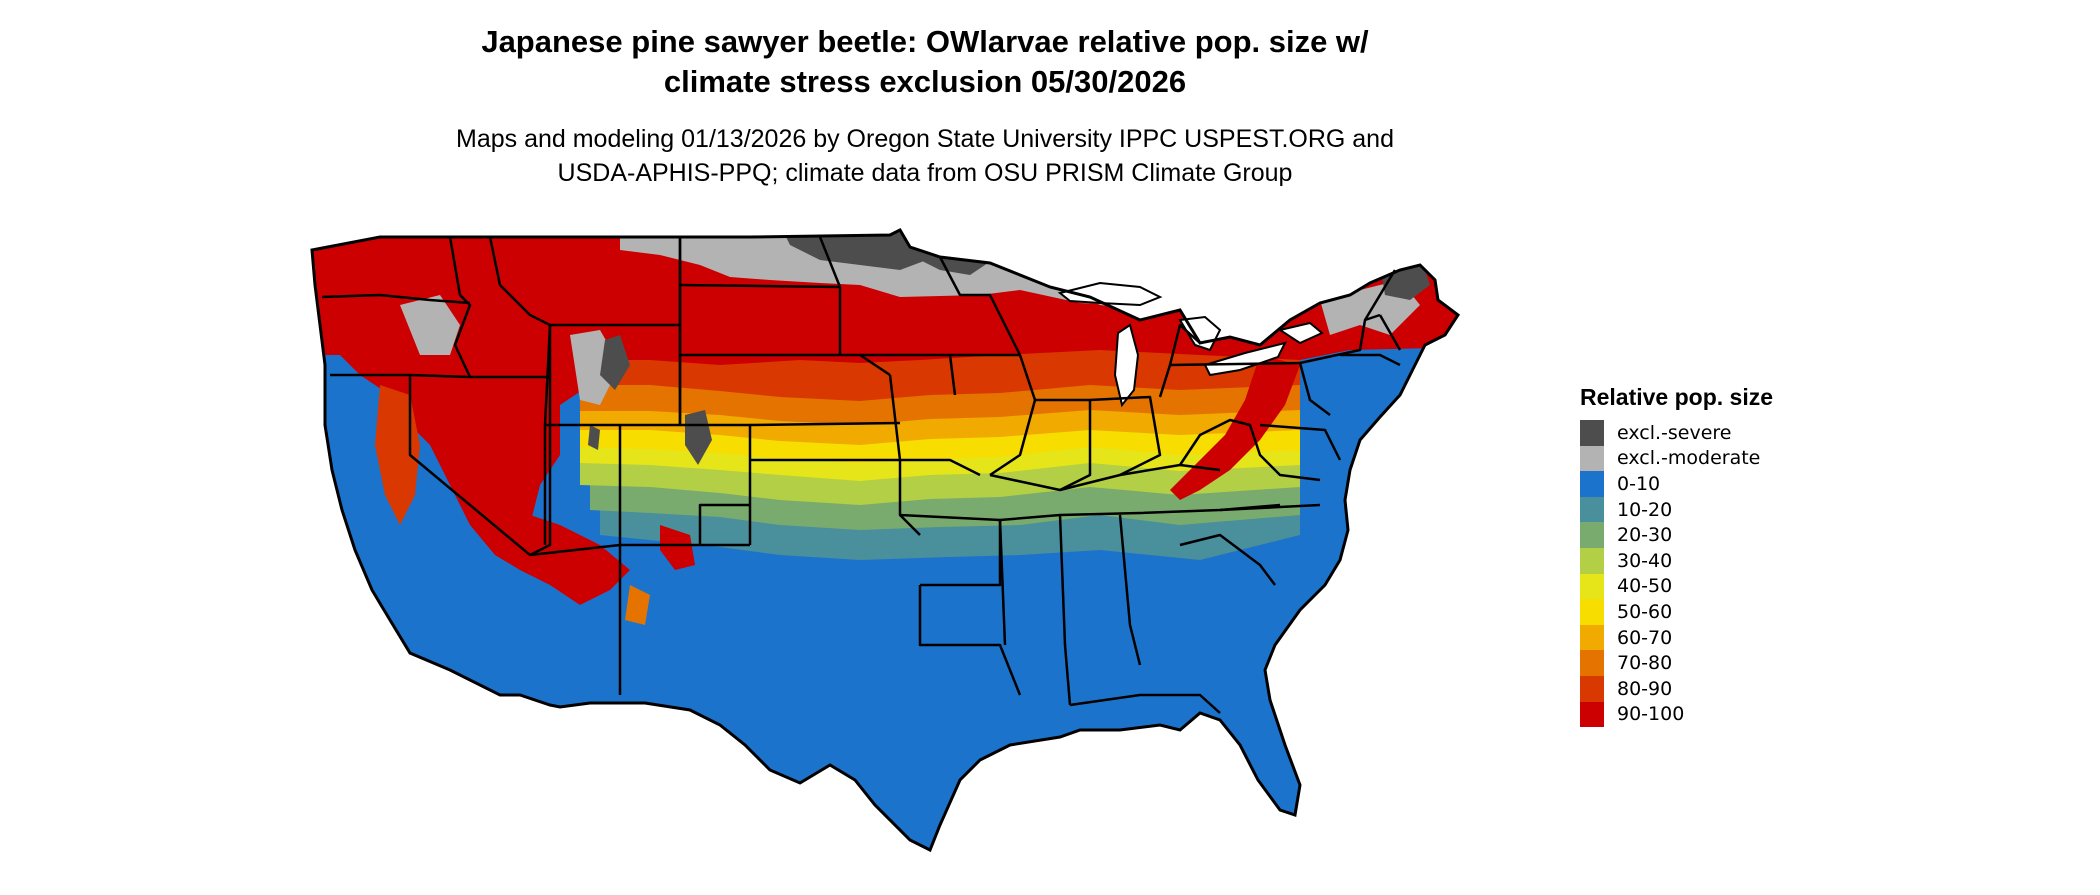  Describe the element at coordinates (1760, 688) in the screenshot. I see `legend-item: 80-90` at that location.